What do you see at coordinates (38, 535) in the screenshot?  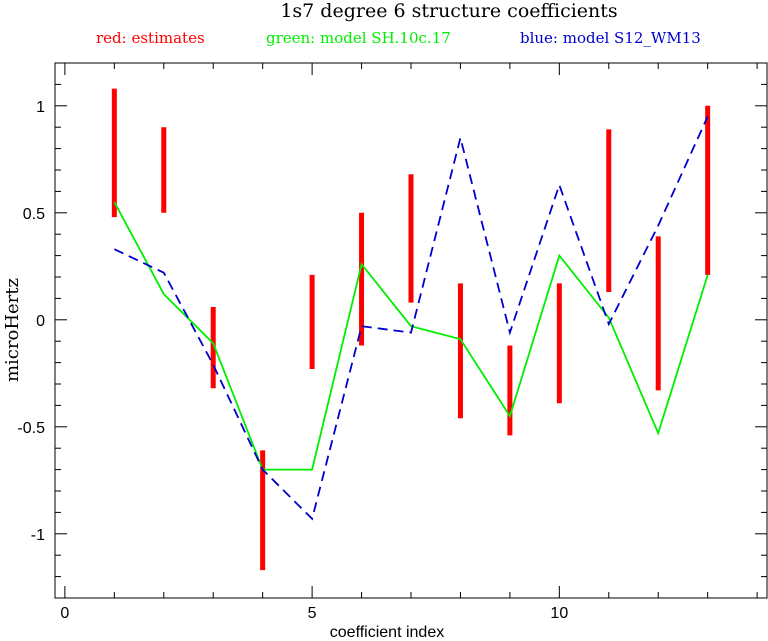 I see `y-tick-label: -1` at bounding box center [38, 535].